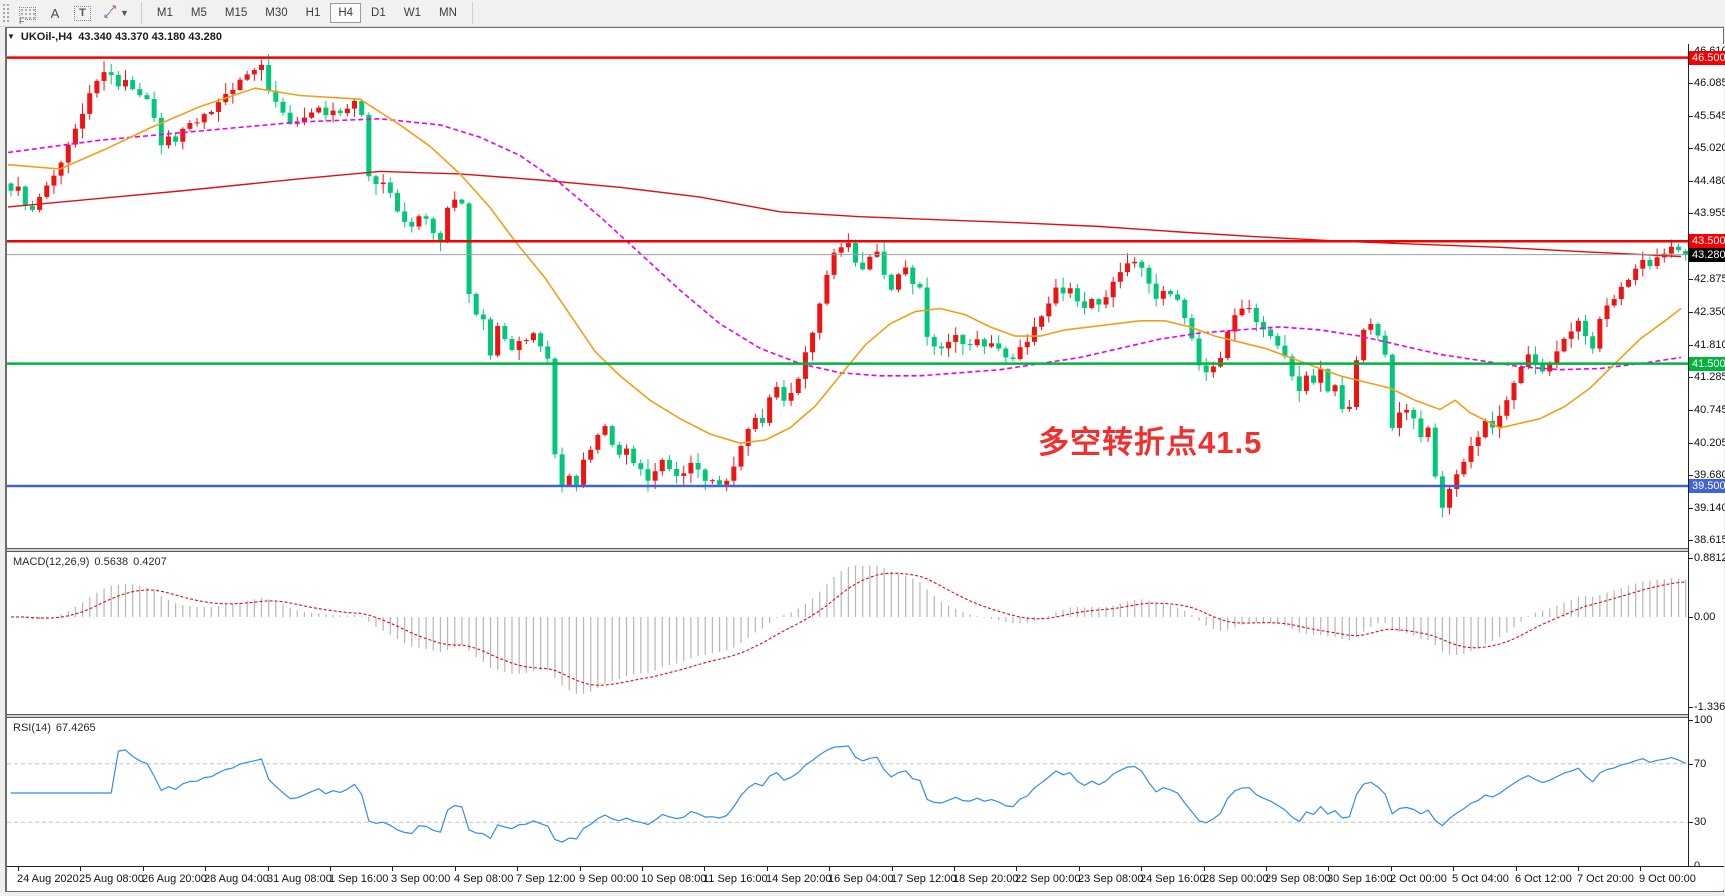 The width and height of the screenshot is (1725, 896). What do you see at coordinates (164, 13) in the screenshot?
I see `timeframe-button-m1: M1` at bounding box center [164, 13].